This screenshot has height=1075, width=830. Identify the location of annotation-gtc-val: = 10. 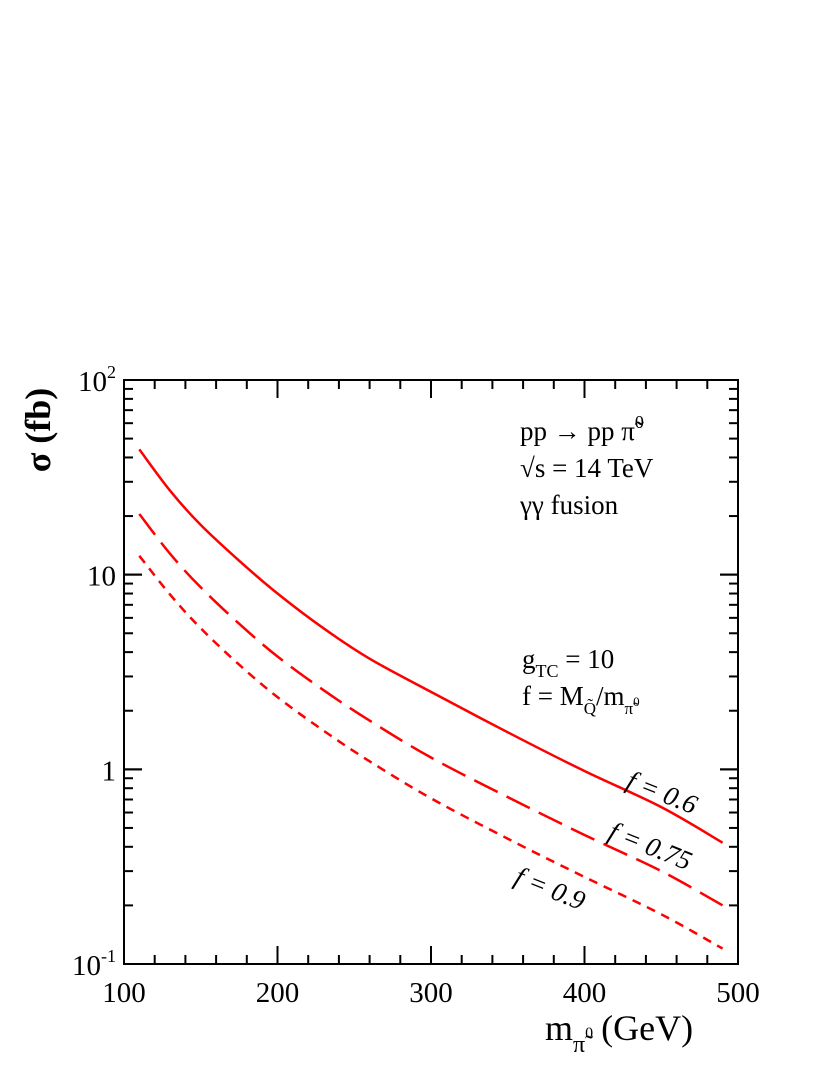
(587, 659).